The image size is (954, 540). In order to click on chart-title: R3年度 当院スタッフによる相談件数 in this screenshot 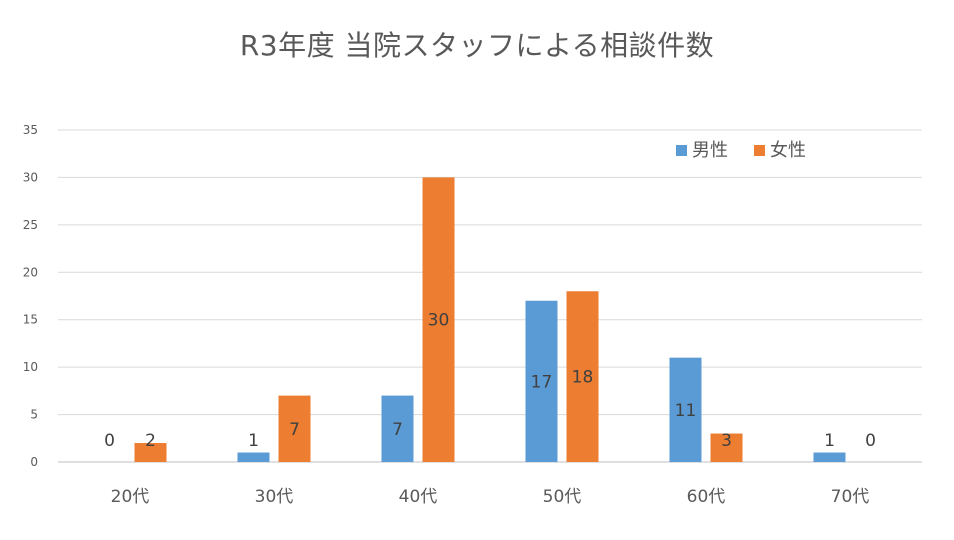, I will do `click(477, 45)`.